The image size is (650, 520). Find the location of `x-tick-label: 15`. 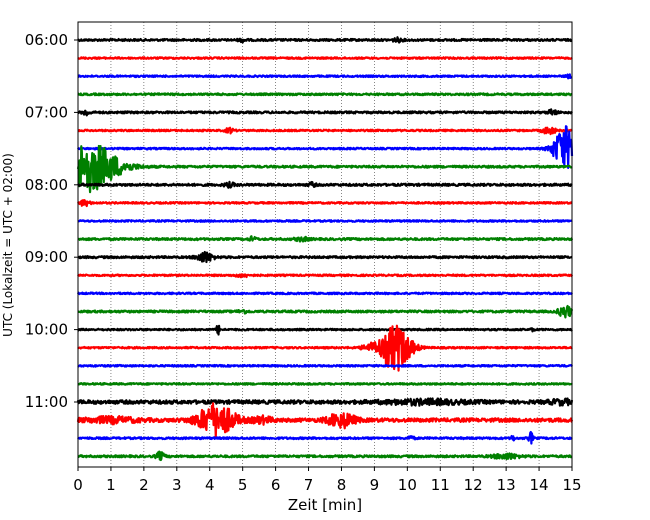

x-tick-label: 15 is located at coordinates (571, 485).